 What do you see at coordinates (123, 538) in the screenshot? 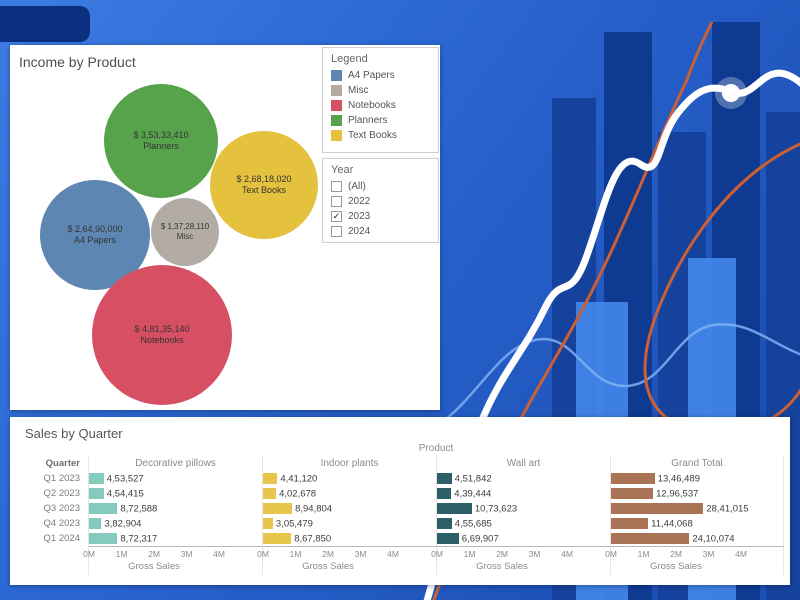
I see `sales-bar: 8,72,317` at bounding box center [123, 538].